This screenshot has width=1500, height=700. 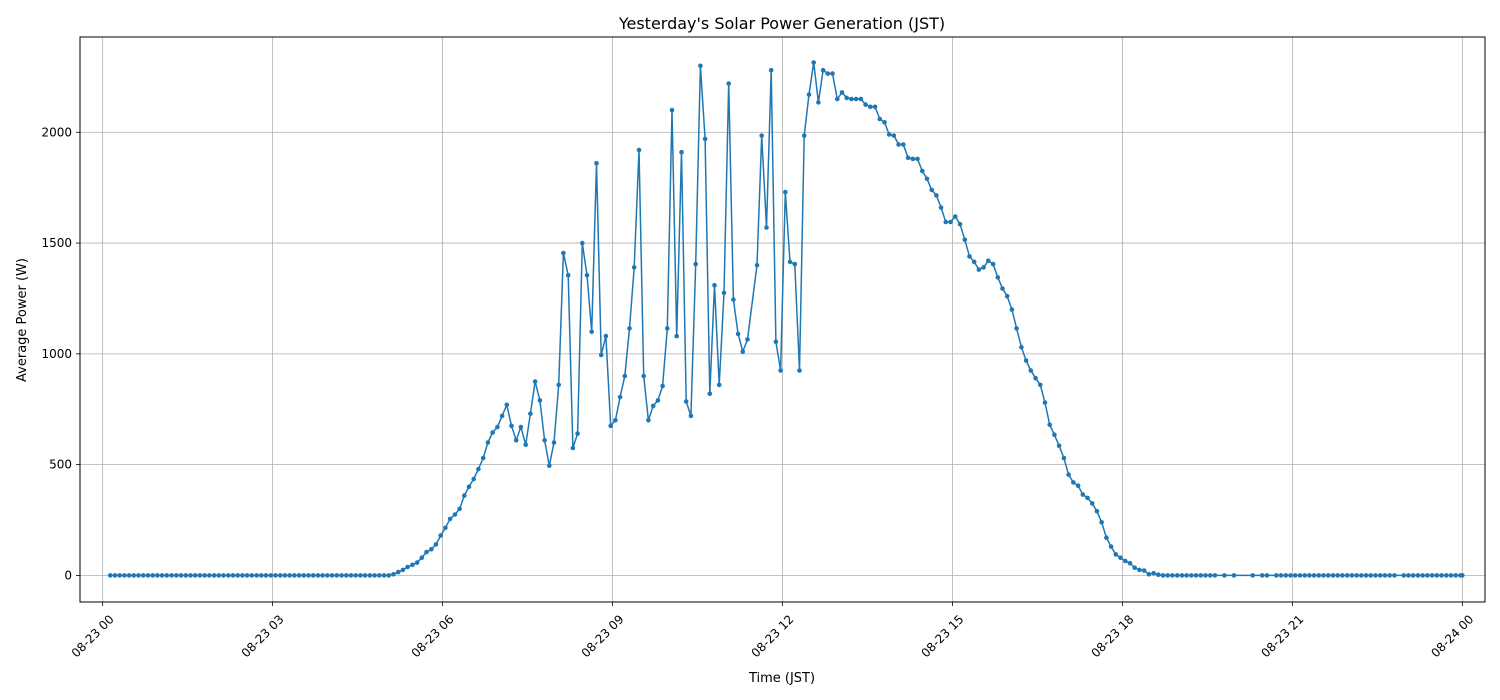 What do you see at coordinates (781, 23) in the screenshot?
I see `chart-title: Yesterday's Solar Power Generation (JST)` at bounding box center [781, 23].